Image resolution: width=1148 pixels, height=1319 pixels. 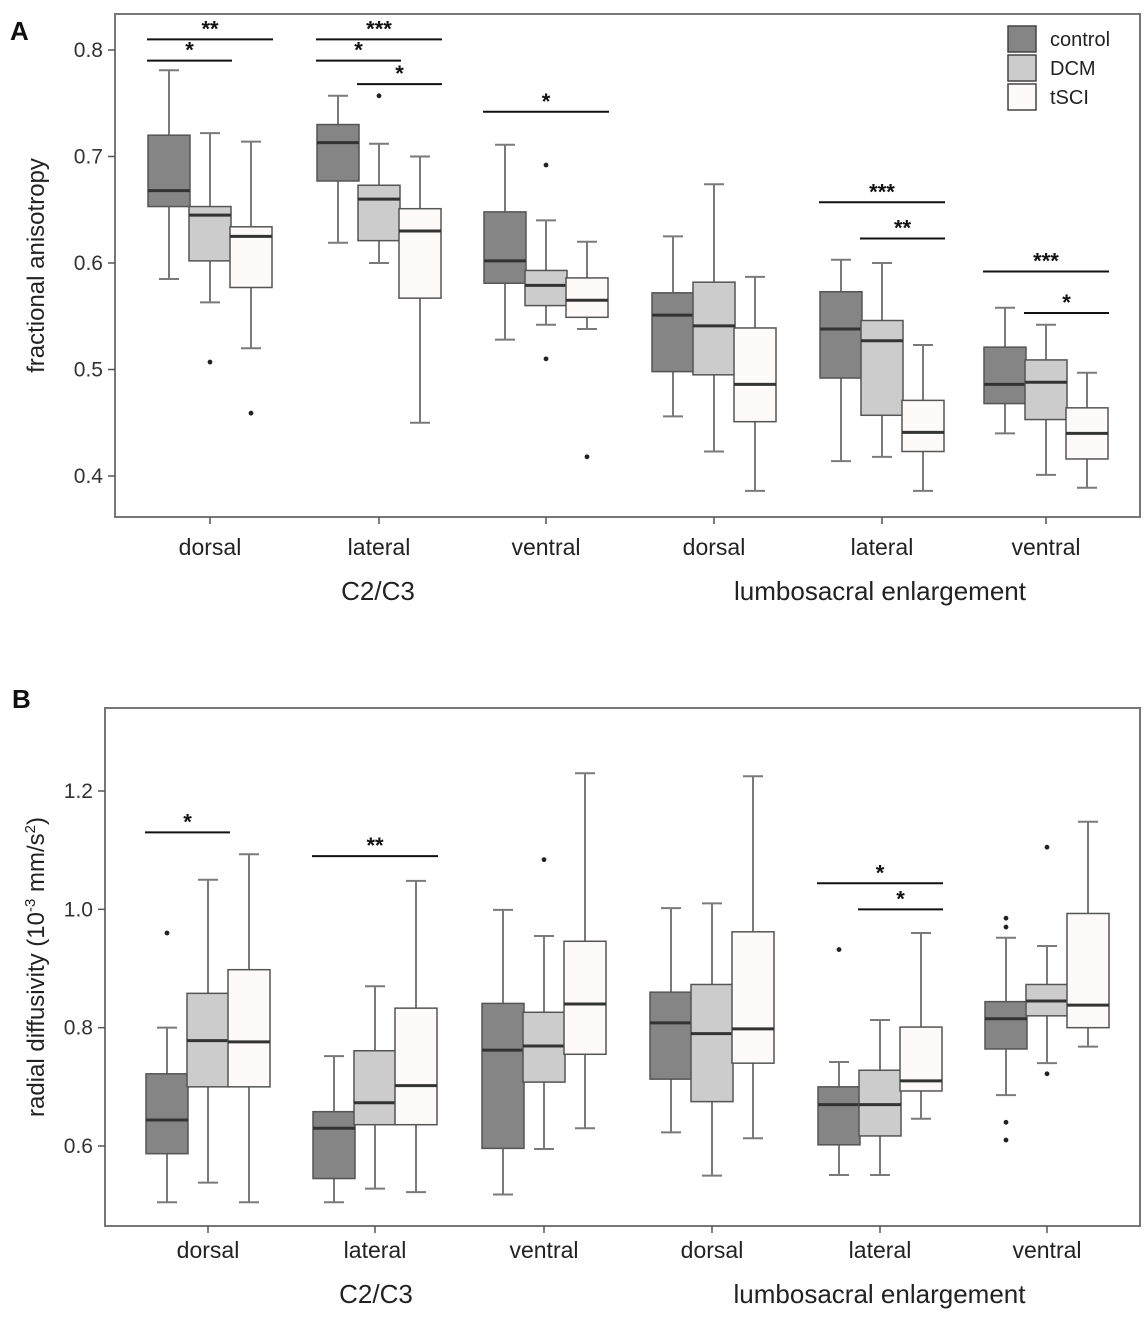 What do you see at coordinates (78, 1028) in the screenshot?
I see `panel-b-y-tick-label: 0.8` at bounding box center [78, 1028].